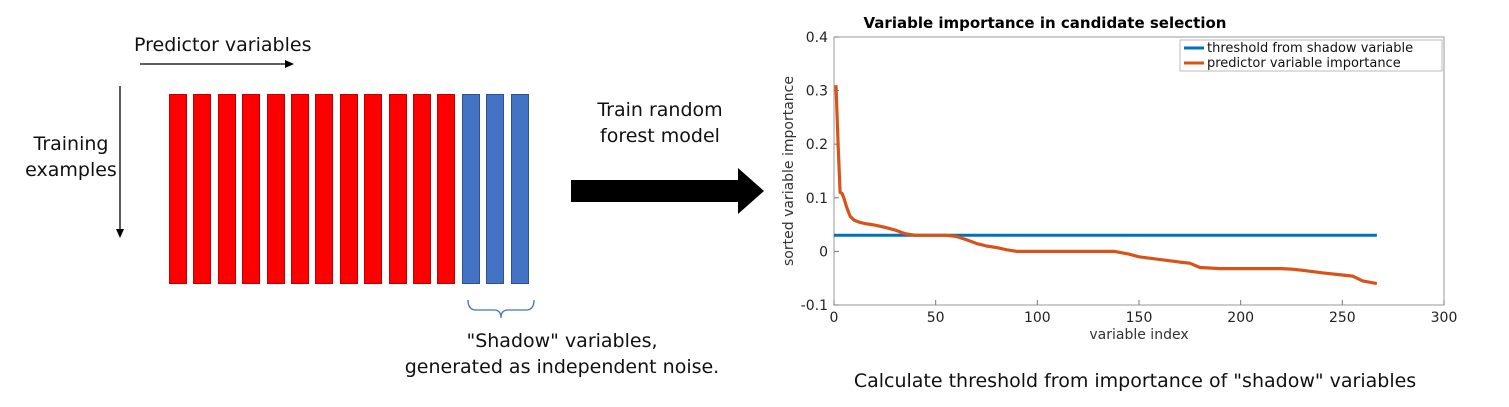  What do you see at coordinates (1304, 63) in the screenshot?
I see `legend-label-importance: predictor variable importance` at bounding box center [1304, 63].